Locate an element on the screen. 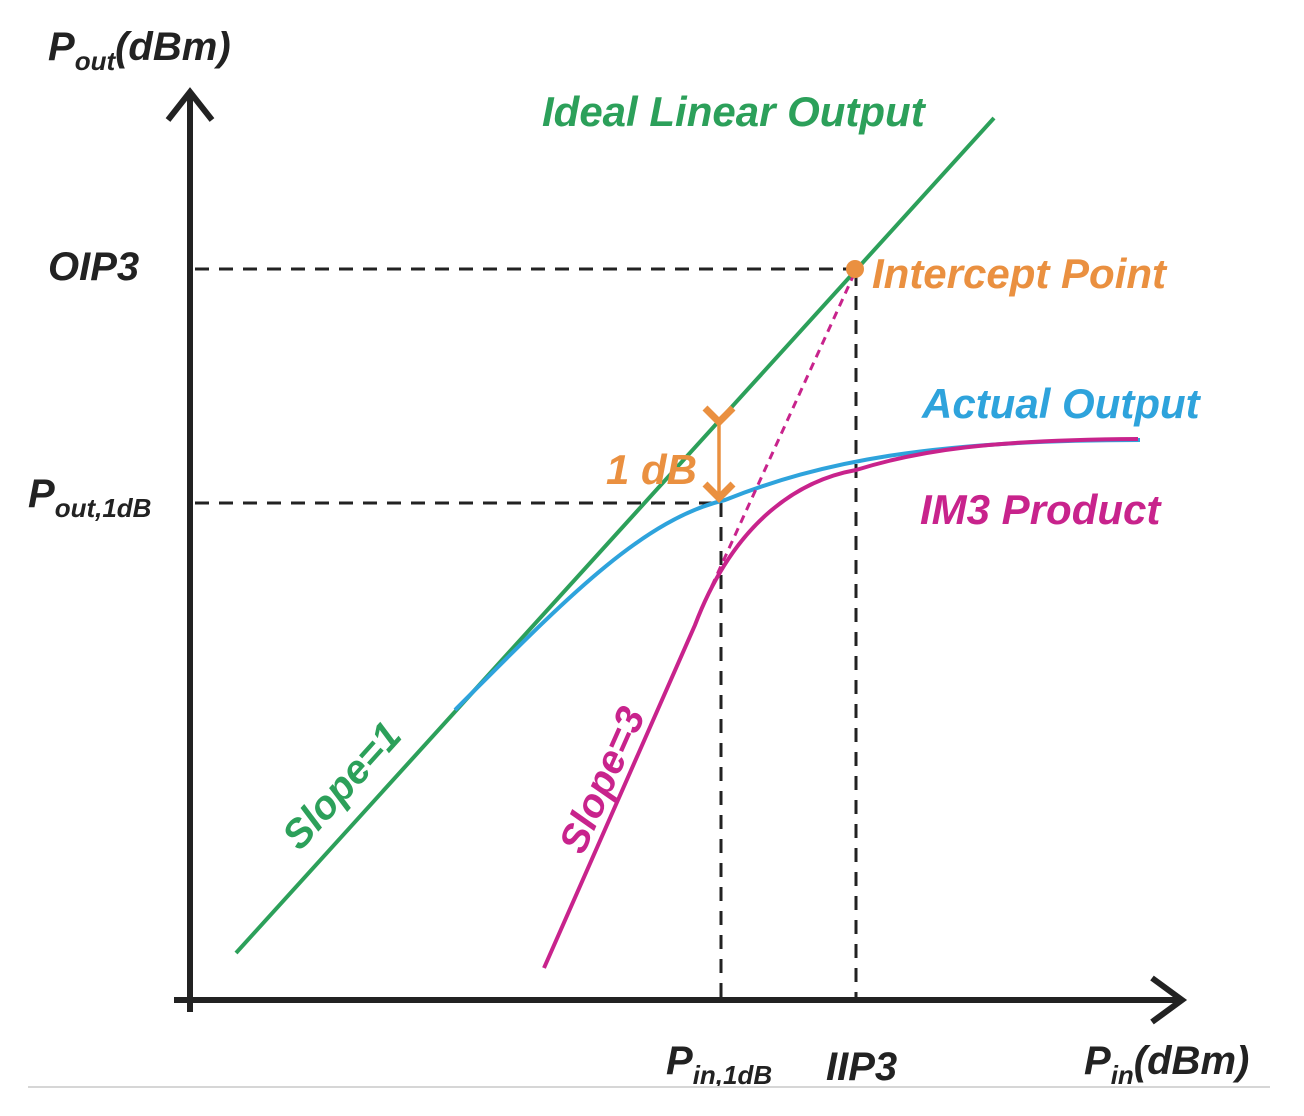  y-axis-title: Pout(dBm) is located at coordinates (139, 50).